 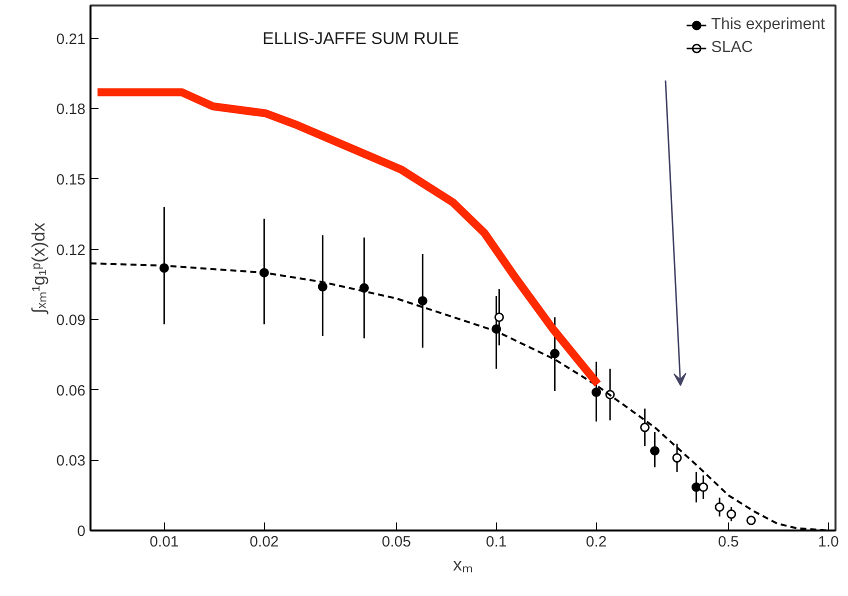 I want to click on x-tick-label: 0.01, so click(x=164, y=542).